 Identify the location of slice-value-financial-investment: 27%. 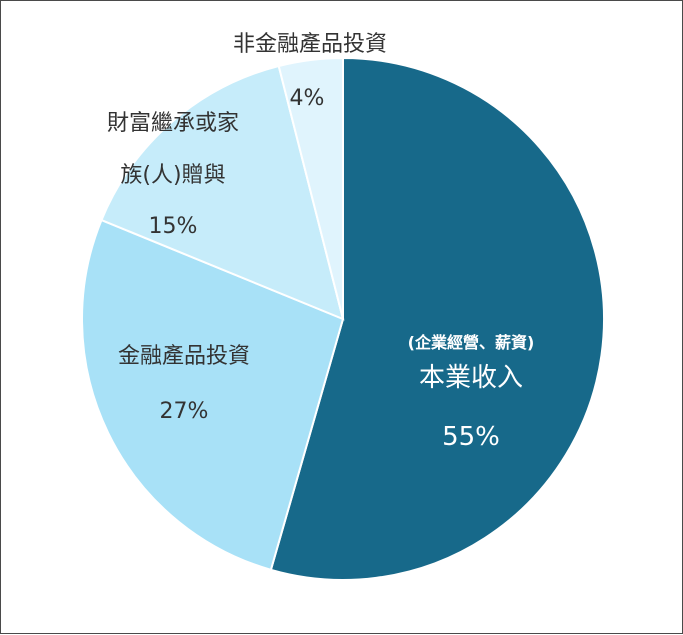
(184, 411).